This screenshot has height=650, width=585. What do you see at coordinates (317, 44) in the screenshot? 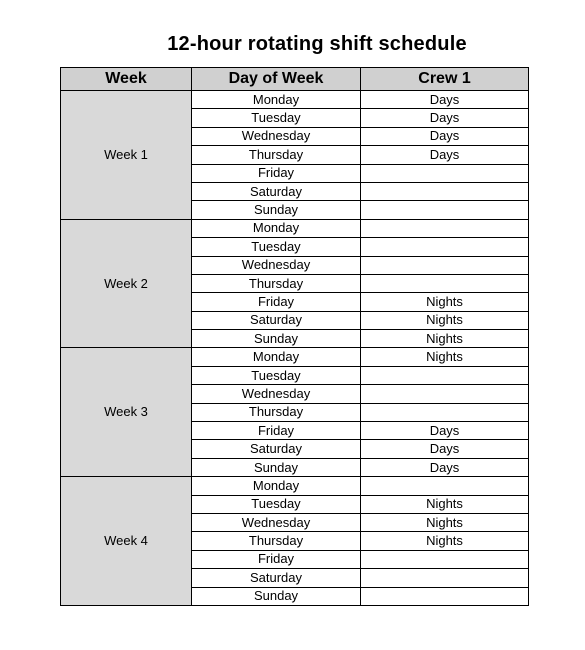
I see `page-title: 12-hour rotating shift schedule` at bounding box center [317, 44].